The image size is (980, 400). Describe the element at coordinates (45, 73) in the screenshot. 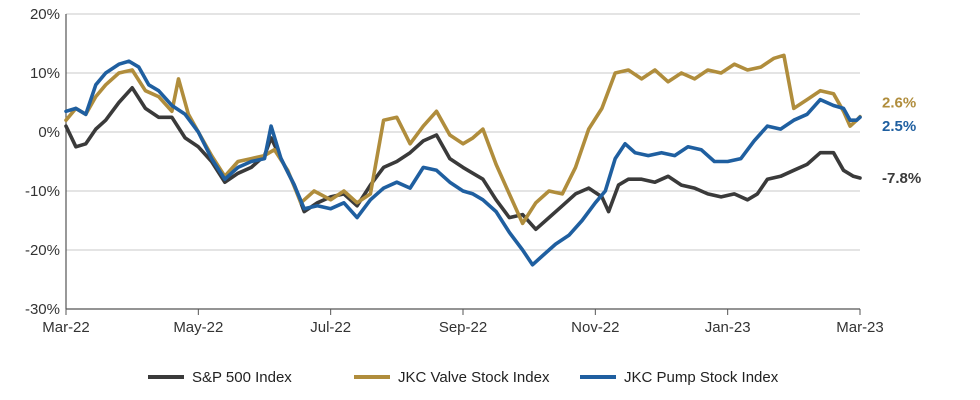

I see `y-tick-label: 10%` at that location.